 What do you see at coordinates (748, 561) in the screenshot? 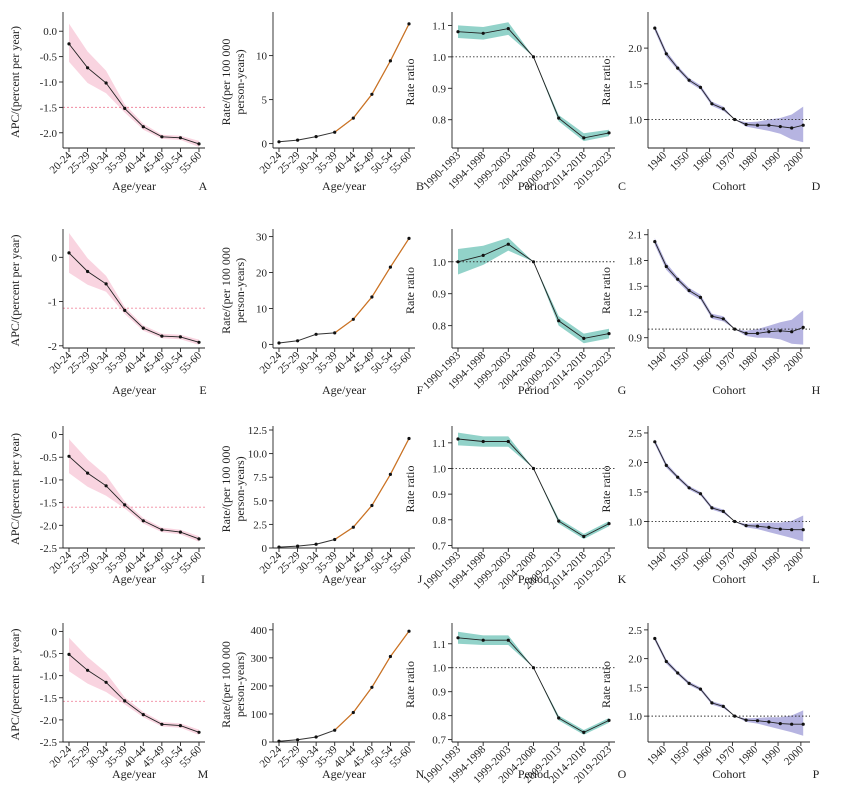
I see `x-tick-label: 1980` at bounding box center [748, 561].